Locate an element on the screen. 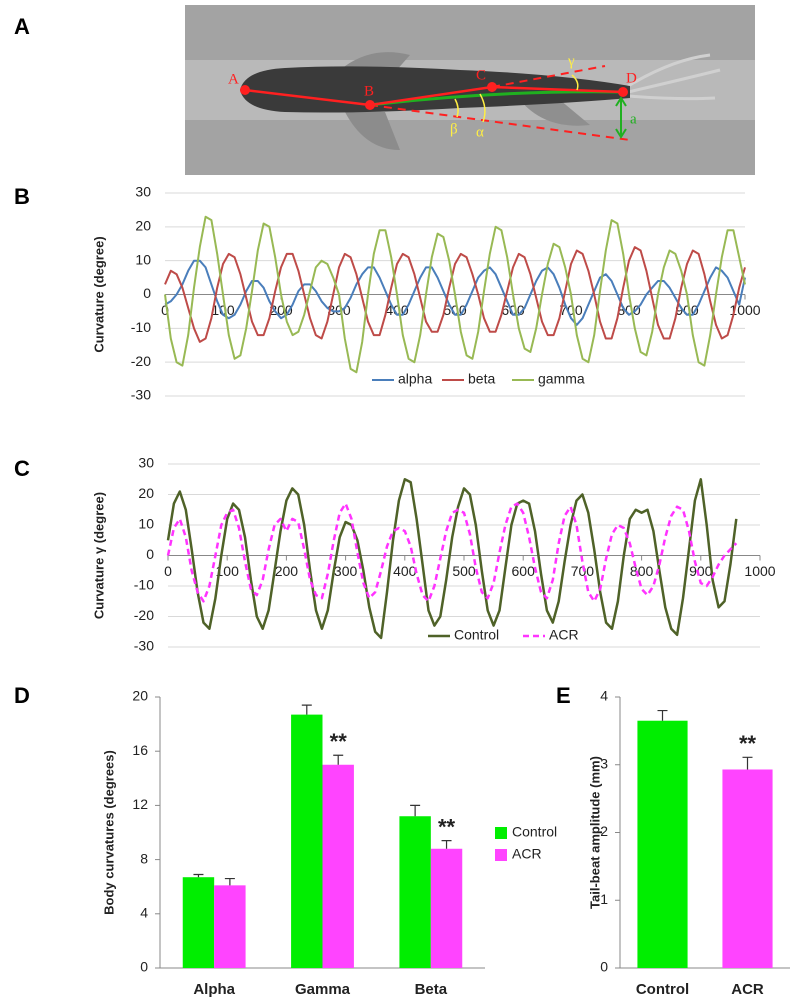 Image resolution: width=806 pixels, height=1003 pixels. point-label: C is located at coordinates (481, 75).